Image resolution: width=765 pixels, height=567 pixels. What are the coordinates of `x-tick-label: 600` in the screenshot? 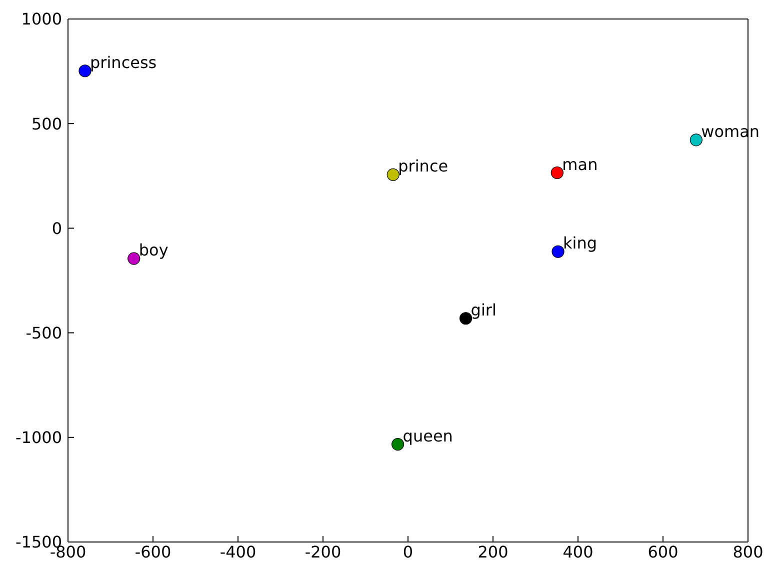 It's located at (663, 552).